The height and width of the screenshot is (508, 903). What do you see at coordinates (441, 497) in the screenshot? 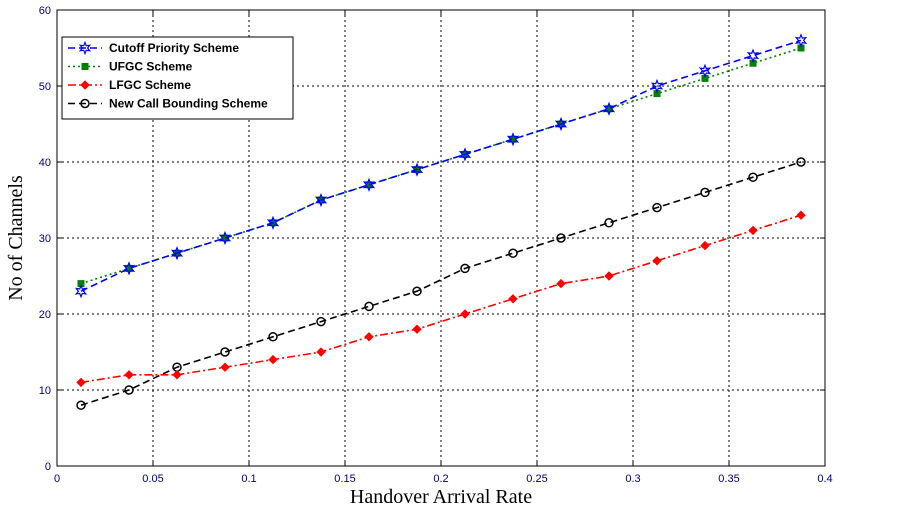
I see `x-axis-label: Handover Arrival Rate` at bounding box center [441, 497].